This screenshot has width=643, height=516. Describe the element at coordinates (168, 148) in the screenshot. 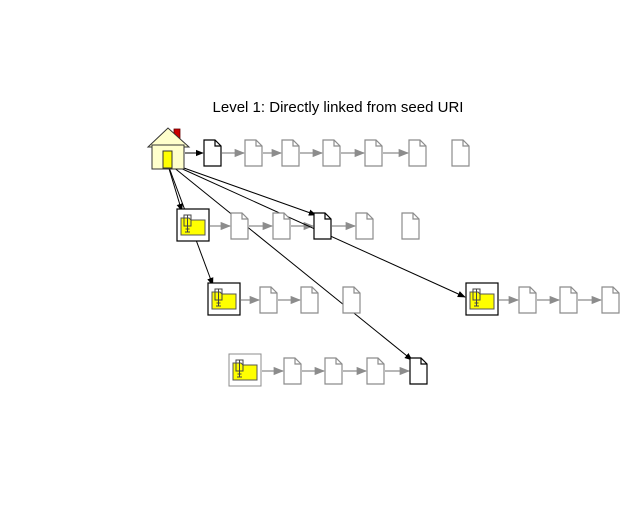

I see `seed-house-icon` at that location.